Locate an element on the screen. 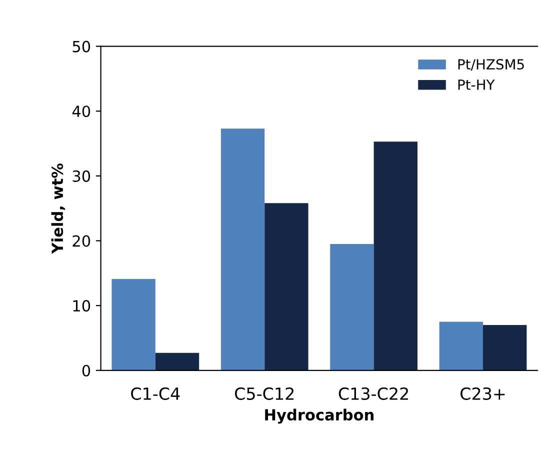 The width and height of the screenshot is (560, 463). y-tick-label: 50 is located at coordinates (81, 46).